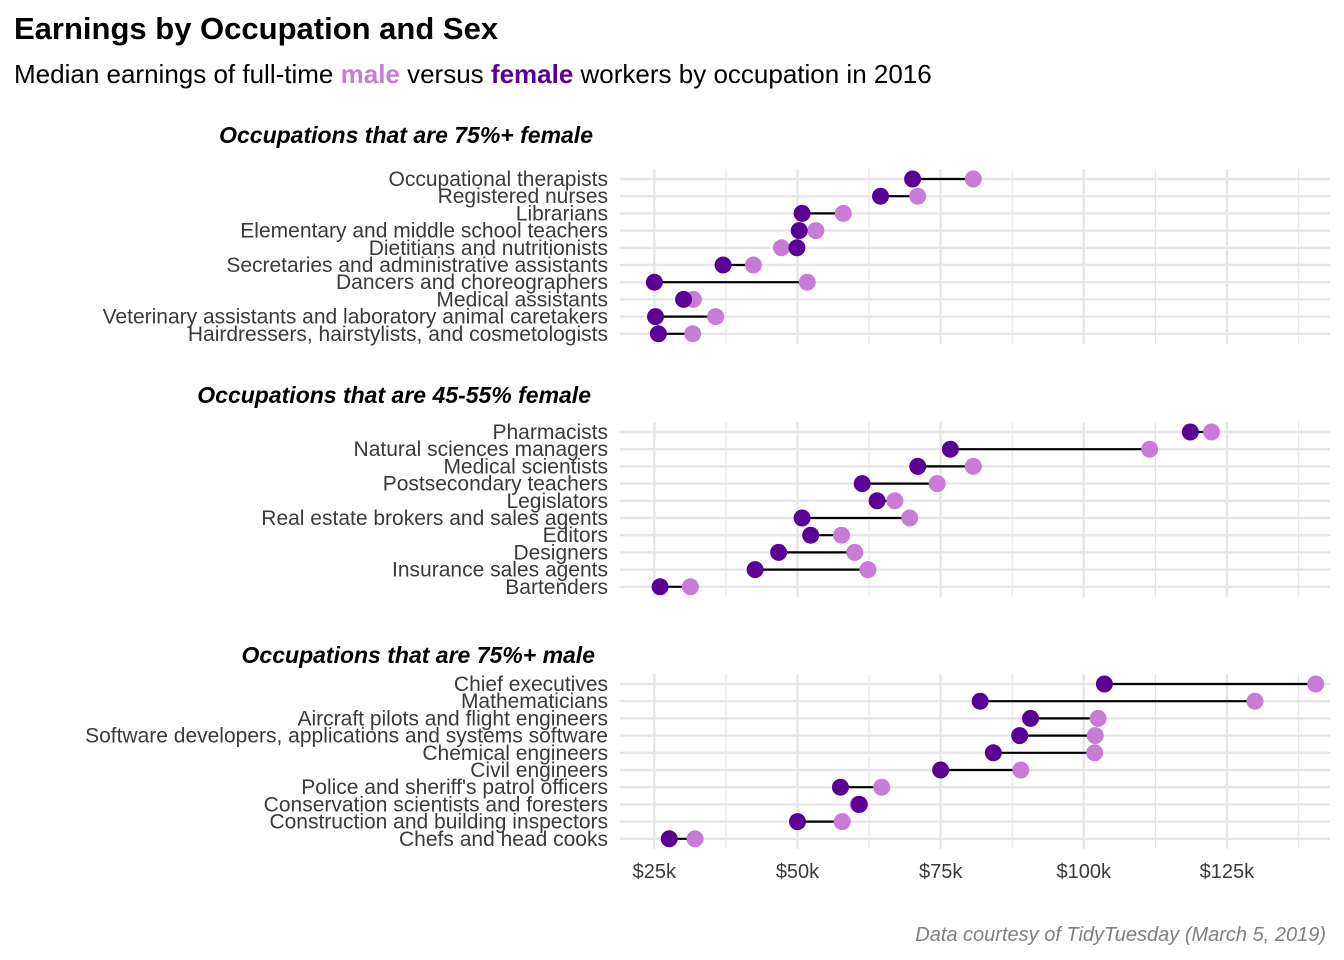 The width and height of the screenshot is (1344, 960). What do you see at coordinates (539, 770) in the screenshot?
I see `occupation-label: Civil engineers` at bounding box center [539, 770].